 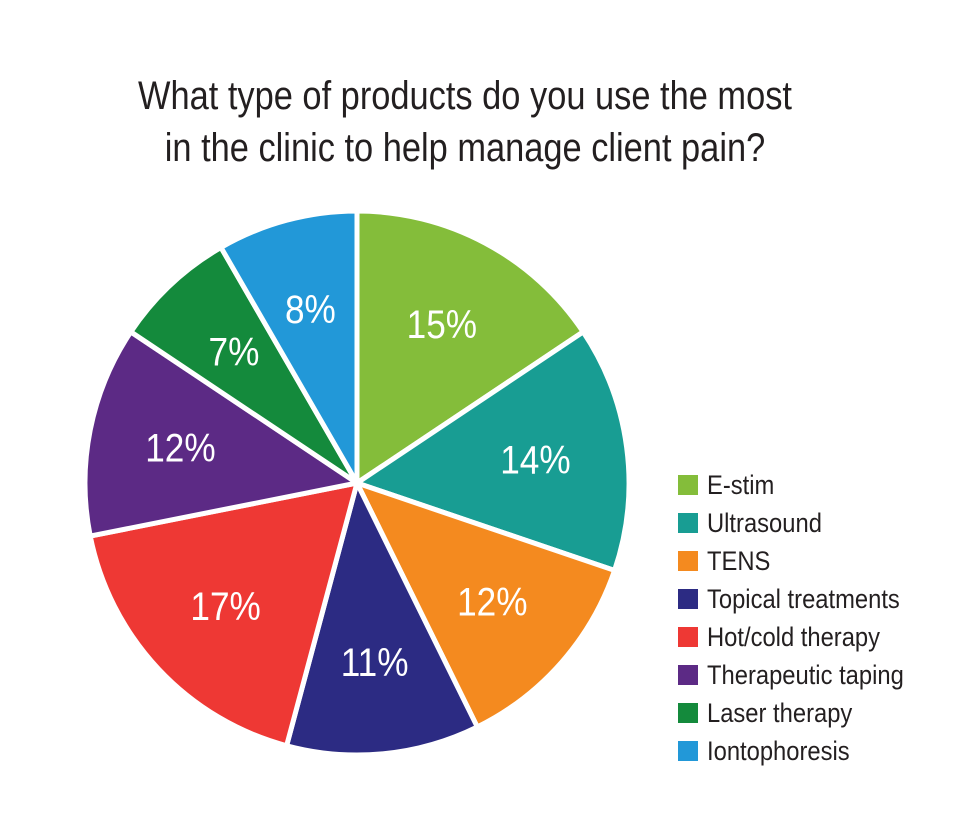 I want to click on legend-label: Therapeutic taping, so click(x=805, y=674).